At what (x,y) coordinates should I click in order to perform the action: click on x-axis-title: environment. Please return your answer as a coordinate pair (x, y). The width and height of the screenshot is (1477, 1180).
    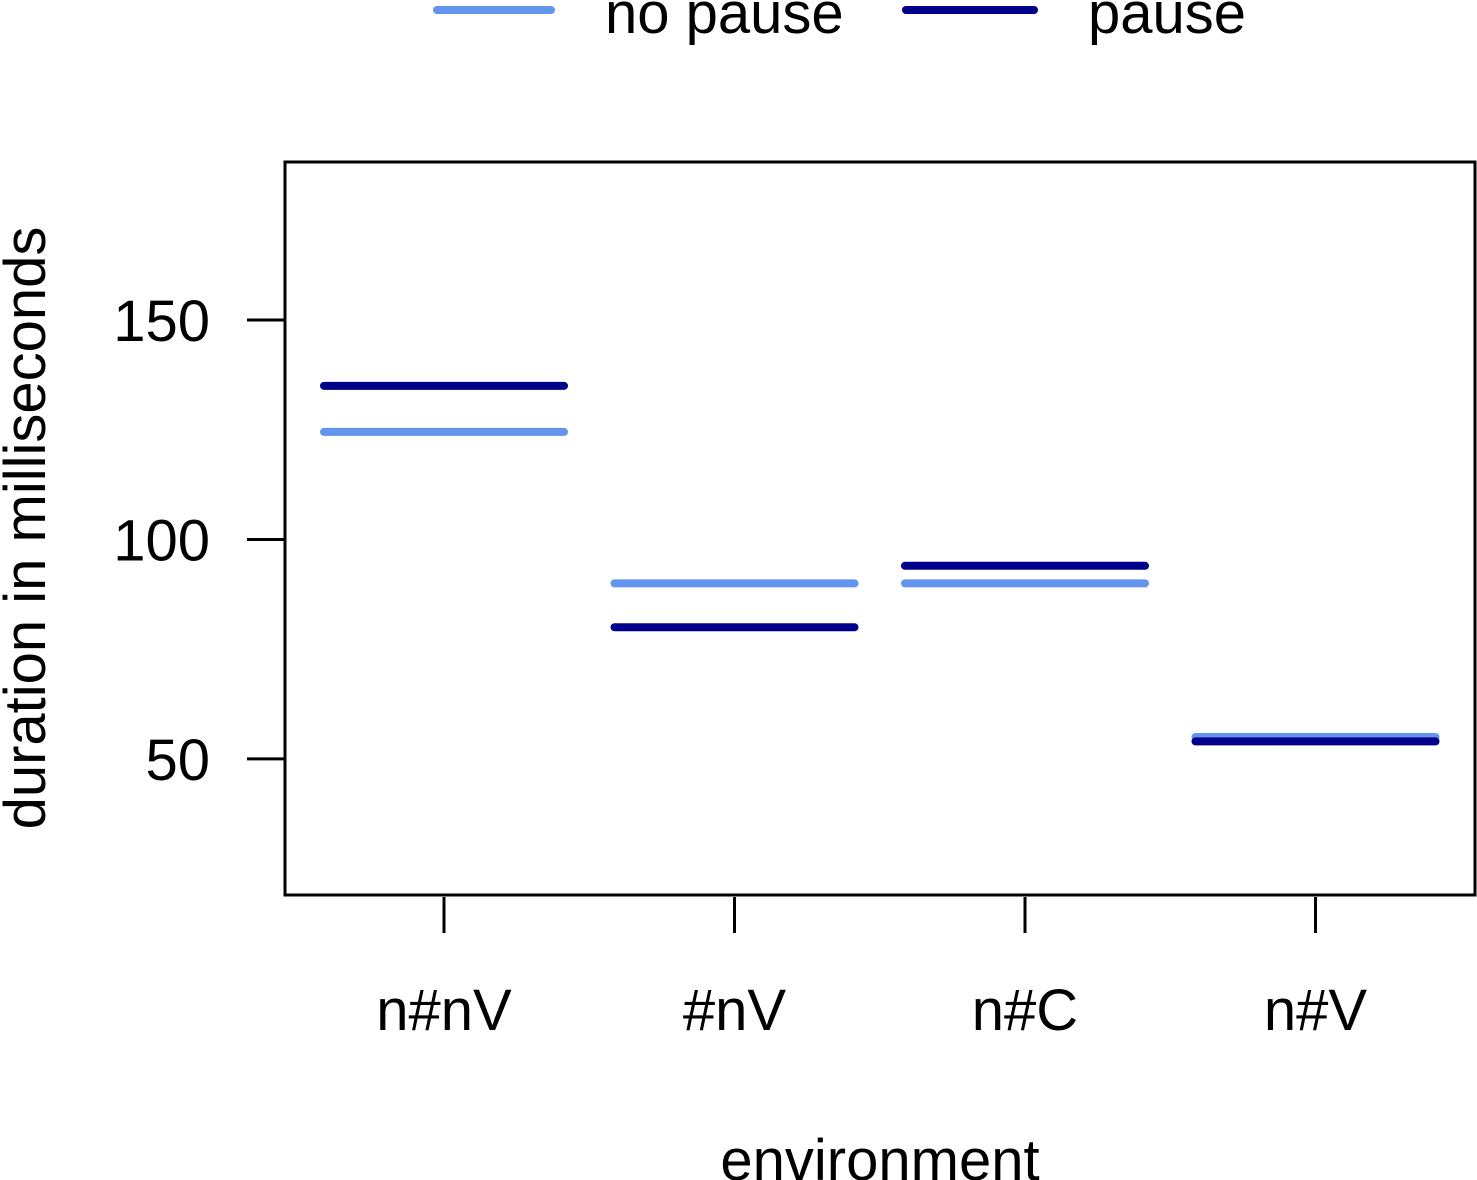
    Looking at the image, I should click on (879, 1154).